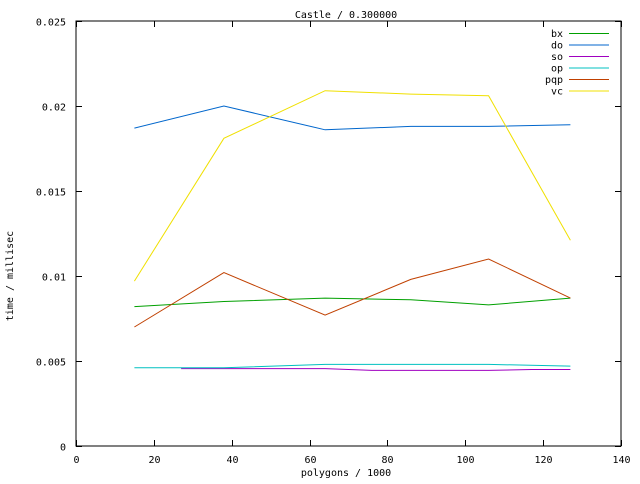  Describe the element at coordinates (10, 276) in the screenshot. I see `y-axis-label: time / millisec` at that location.